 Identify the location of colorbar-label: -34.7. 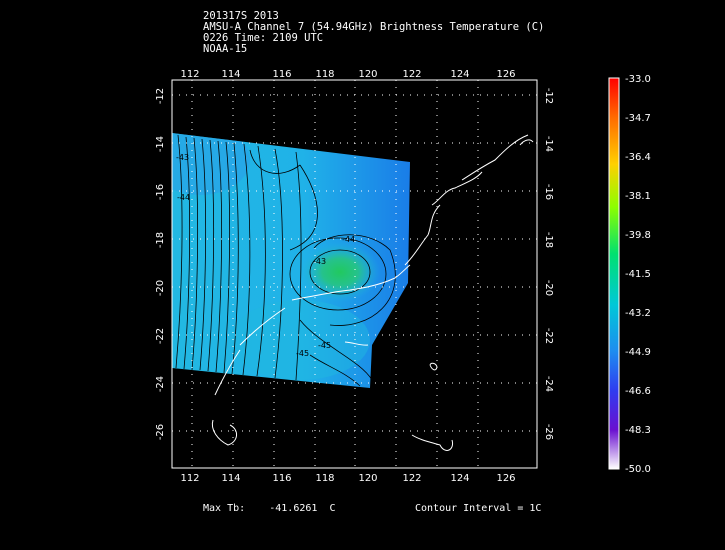
(638, 118).